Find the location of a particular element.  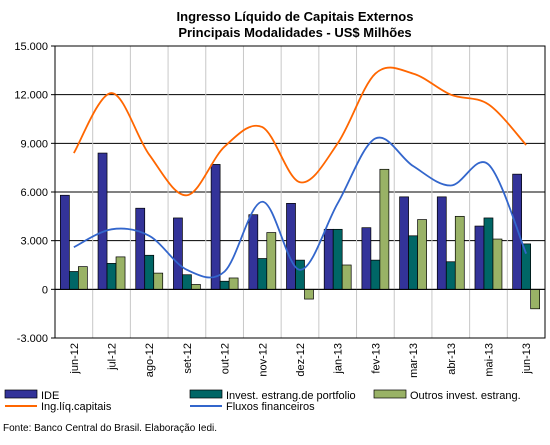

x-tick-label: jun-12 is located at coordinates (75, 359).